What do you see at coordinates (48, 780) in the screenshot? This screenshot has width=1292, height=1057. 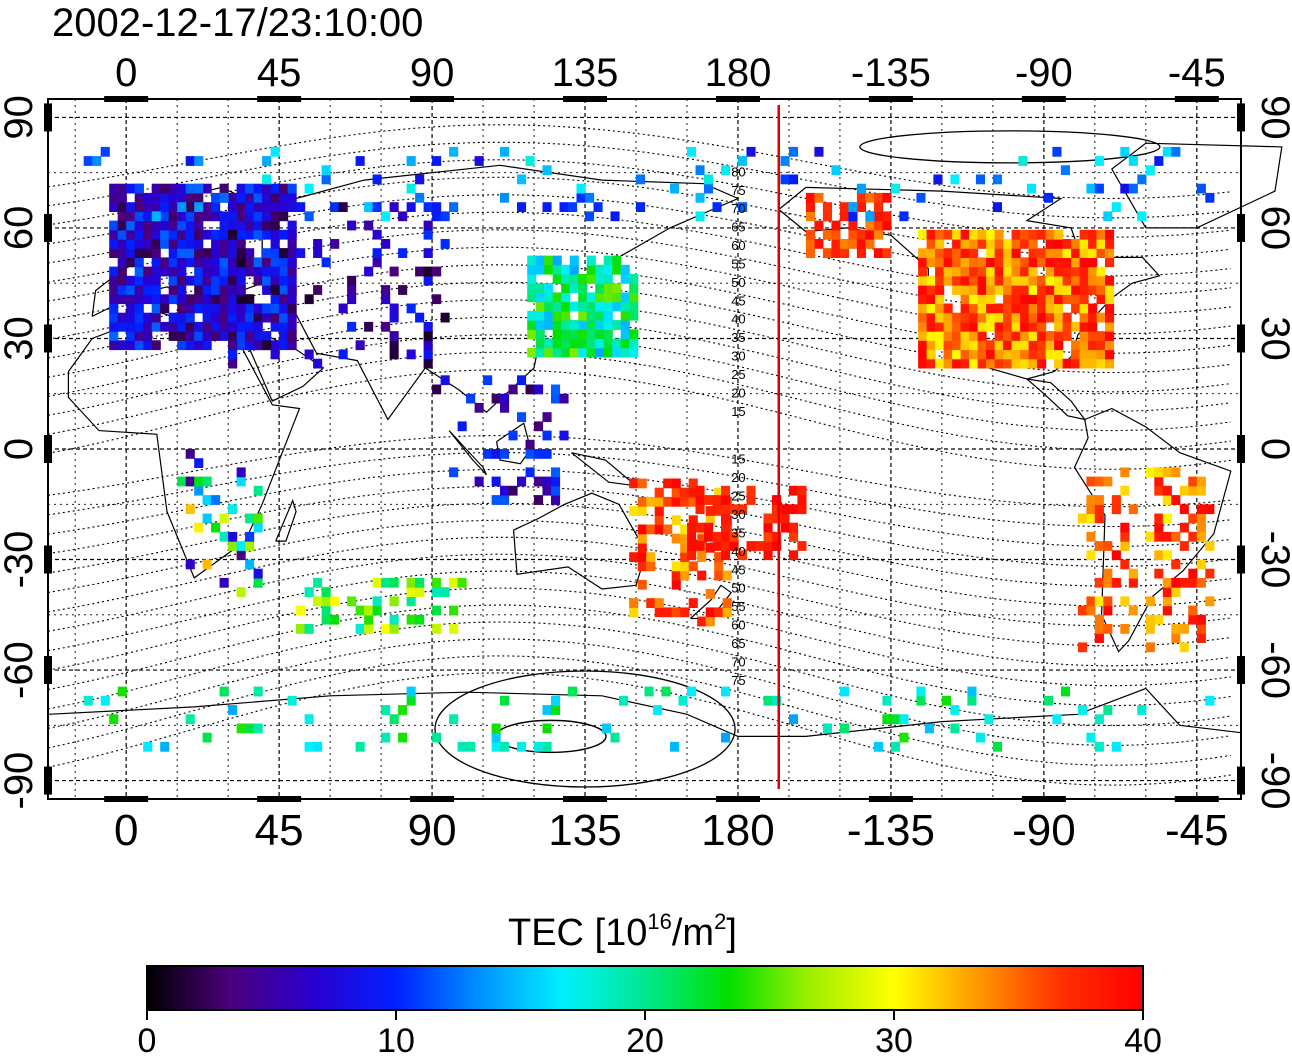 I see `frame-tick-left` at bounding box center [48, 780].